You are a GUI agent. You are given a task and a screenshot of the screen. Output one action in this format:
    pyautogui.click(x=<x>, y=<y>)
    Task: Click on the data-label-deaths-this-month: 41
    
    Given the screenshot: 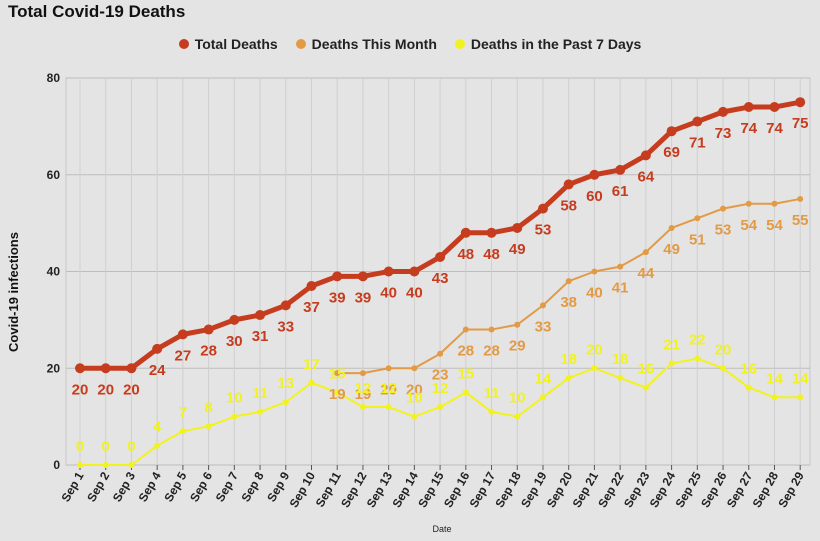 What is the action you would take?
    pyautogui.click(x=620, y=288)
    